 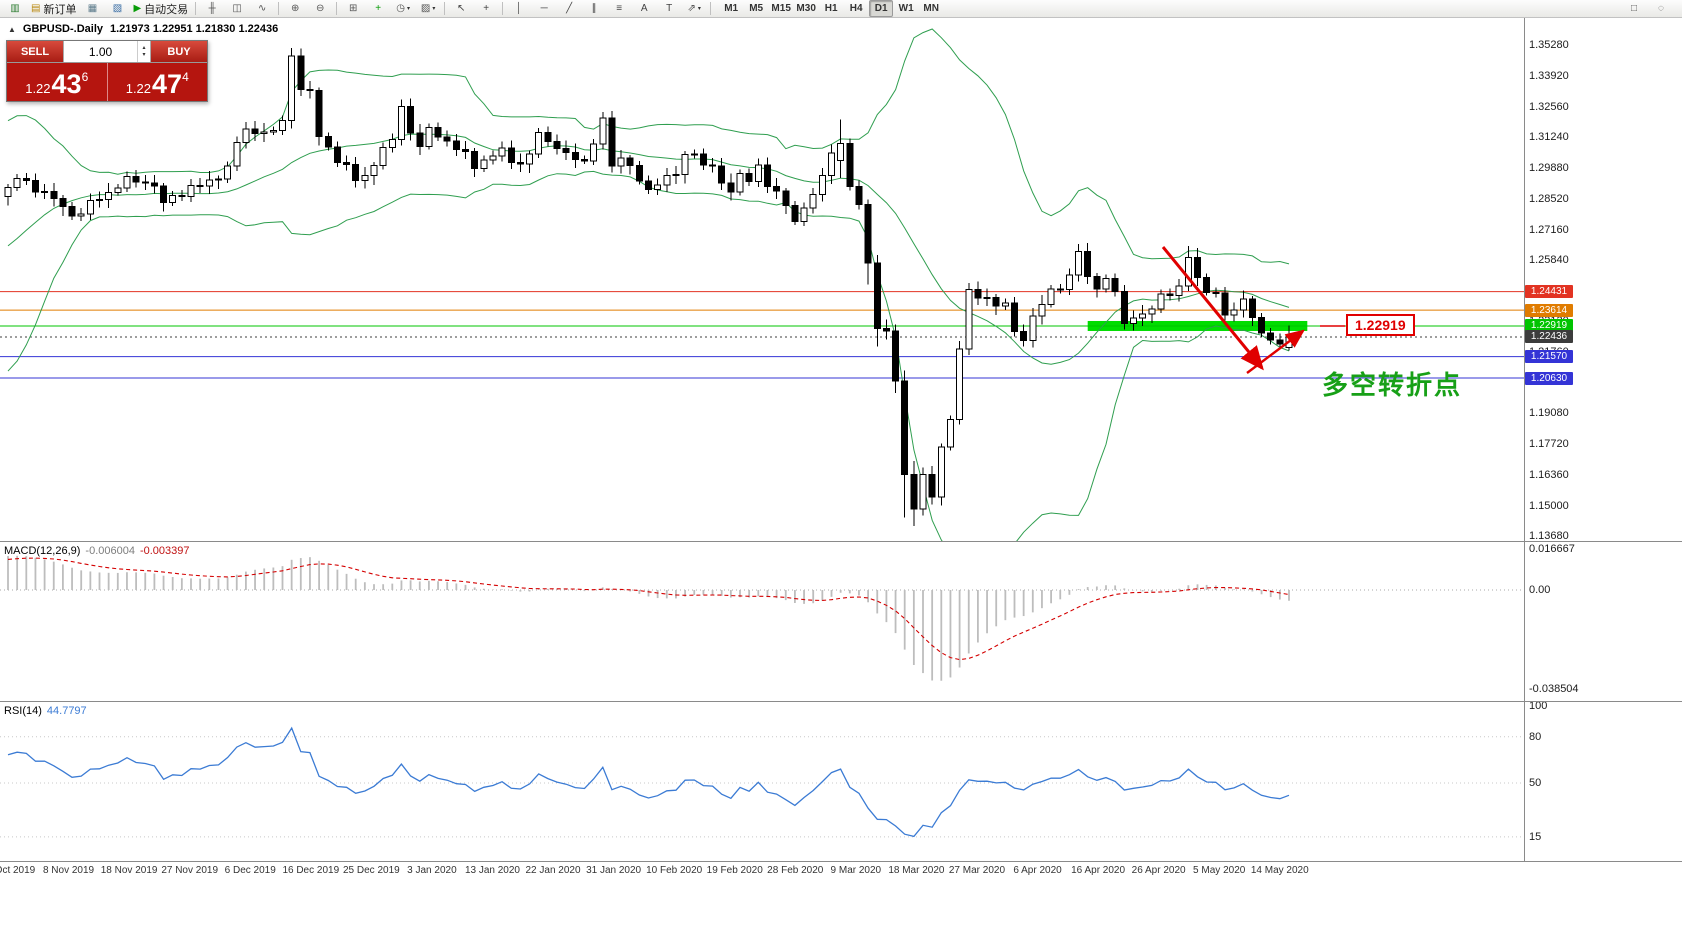 What do you see at coordinates (906, 8) in the screenshot?
I see `timeframe-w1: W1` at bounding box center [906, 8].